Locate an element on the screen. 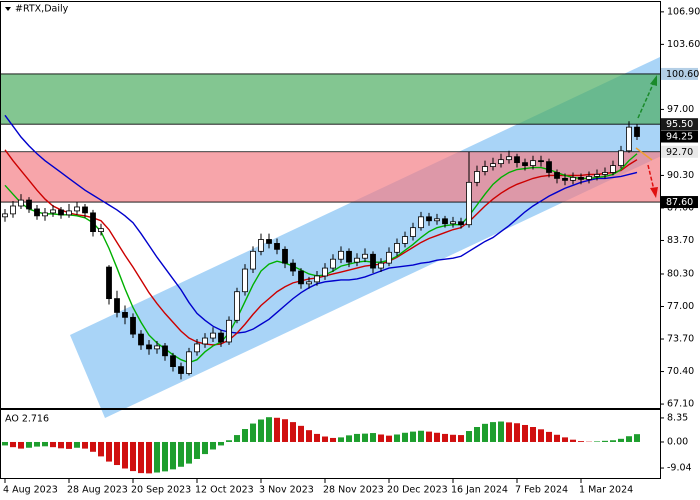 This screenshot has width=700, height=500. level-label: 100.60 is located at coordinates (682, 74).